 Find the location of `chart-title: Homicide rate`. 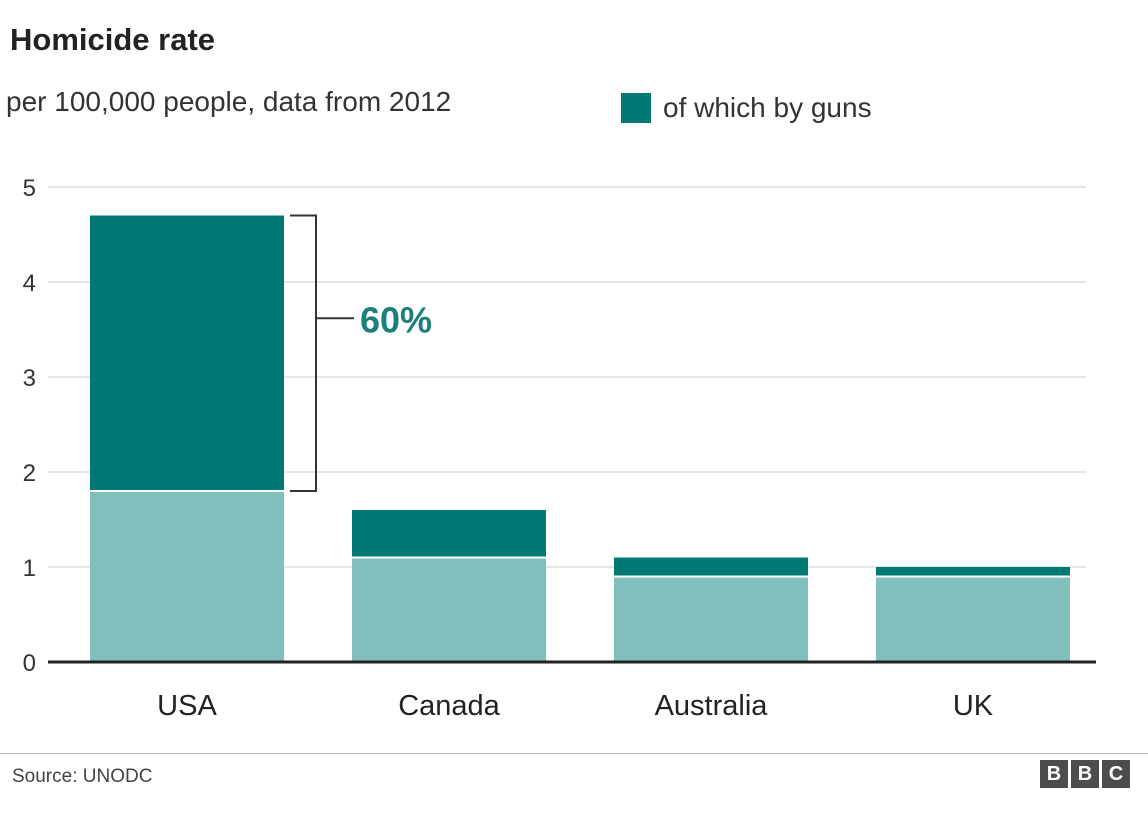

chart-title: Homicide rate is located at coordinates (113, 39).